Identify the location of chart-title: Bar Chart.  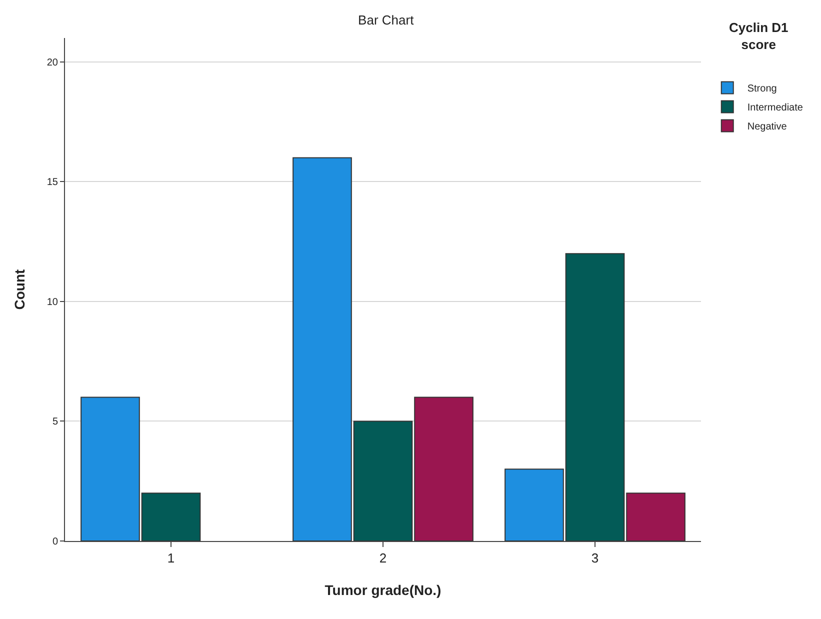
(386, 20).